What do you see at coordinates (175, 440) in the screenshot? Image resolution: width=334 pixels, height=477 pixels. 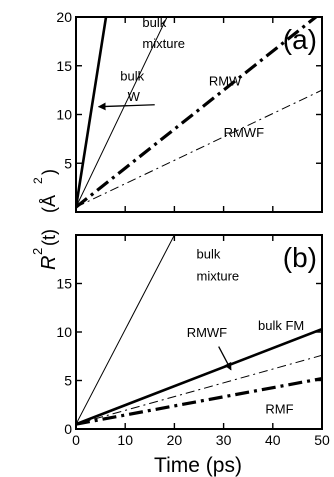 I see `panel-b-x-tick-label: 20` at bounding box center [175, 440].